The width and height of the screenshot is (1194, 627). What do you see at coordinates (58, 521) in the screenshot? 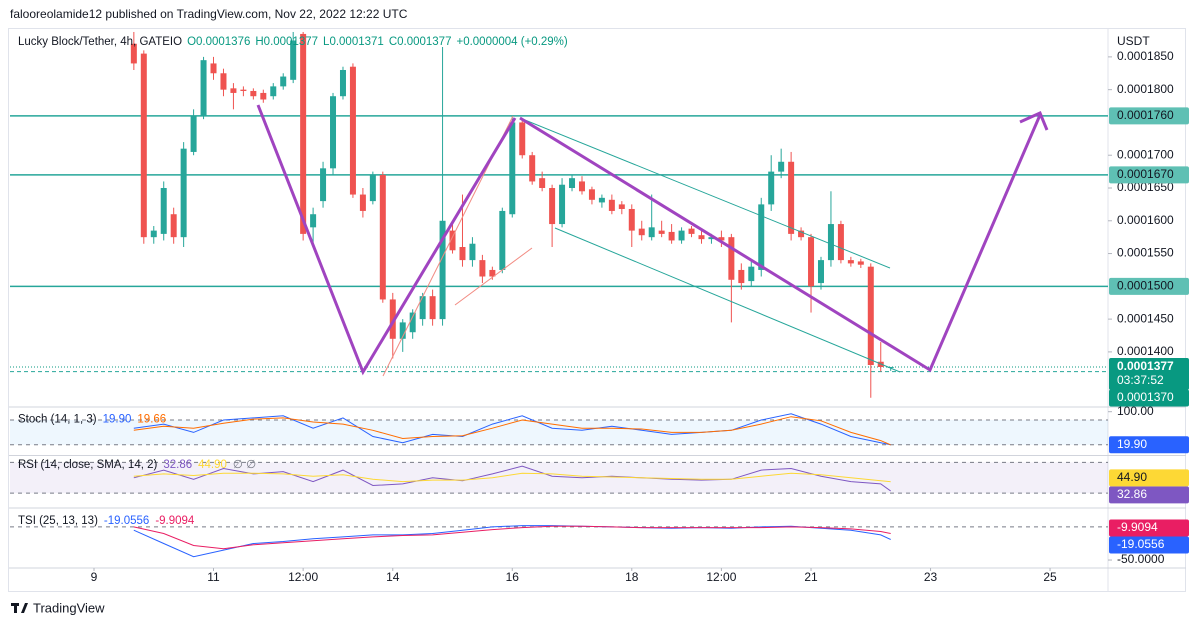
I see `legend-title: TSI (25, 13, 13)` at bounding box center [58, 521].